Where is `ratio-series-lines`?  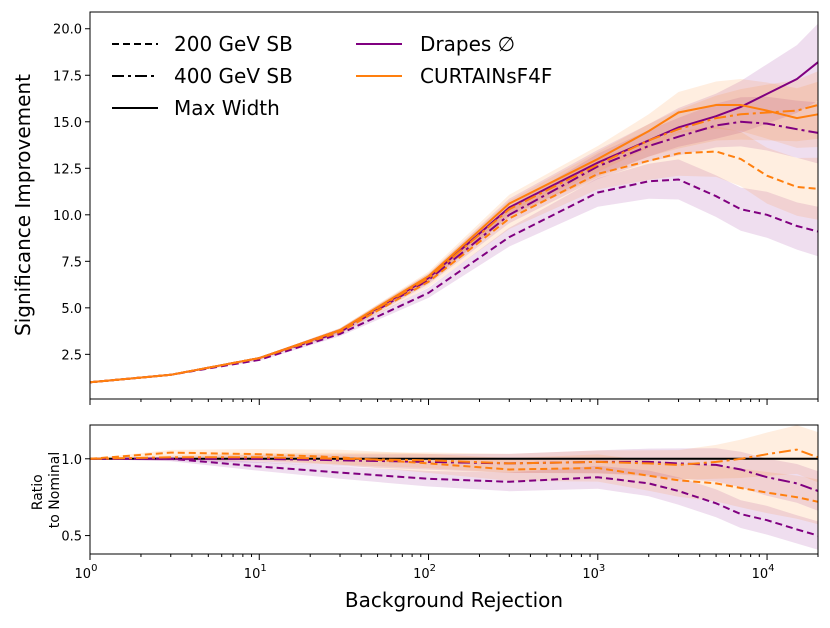
ratio-series-lines is located at coordinates (454, 492).